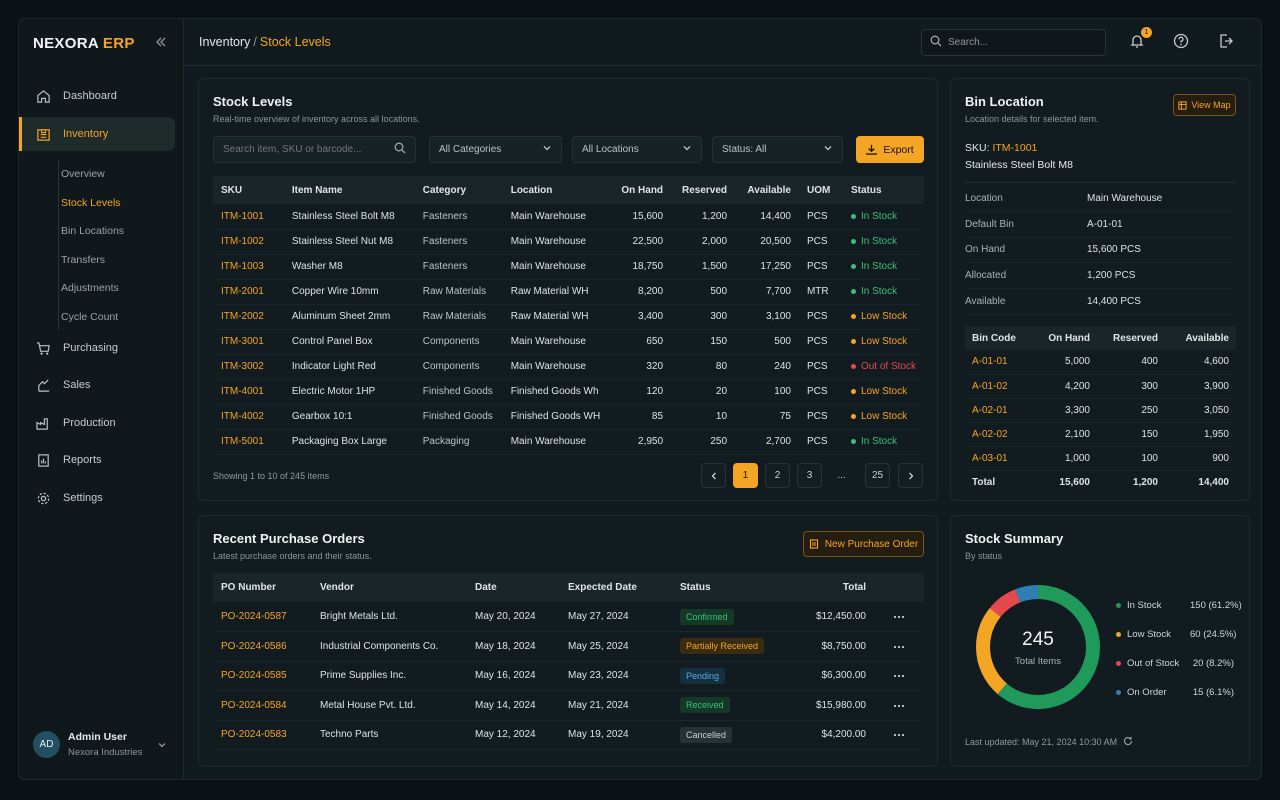 This screenshot has height=800, width=1280. Describe the element at coordinates (101, 498) in the screenshot. I see `sidebar-item-settings: Settings` at that location.